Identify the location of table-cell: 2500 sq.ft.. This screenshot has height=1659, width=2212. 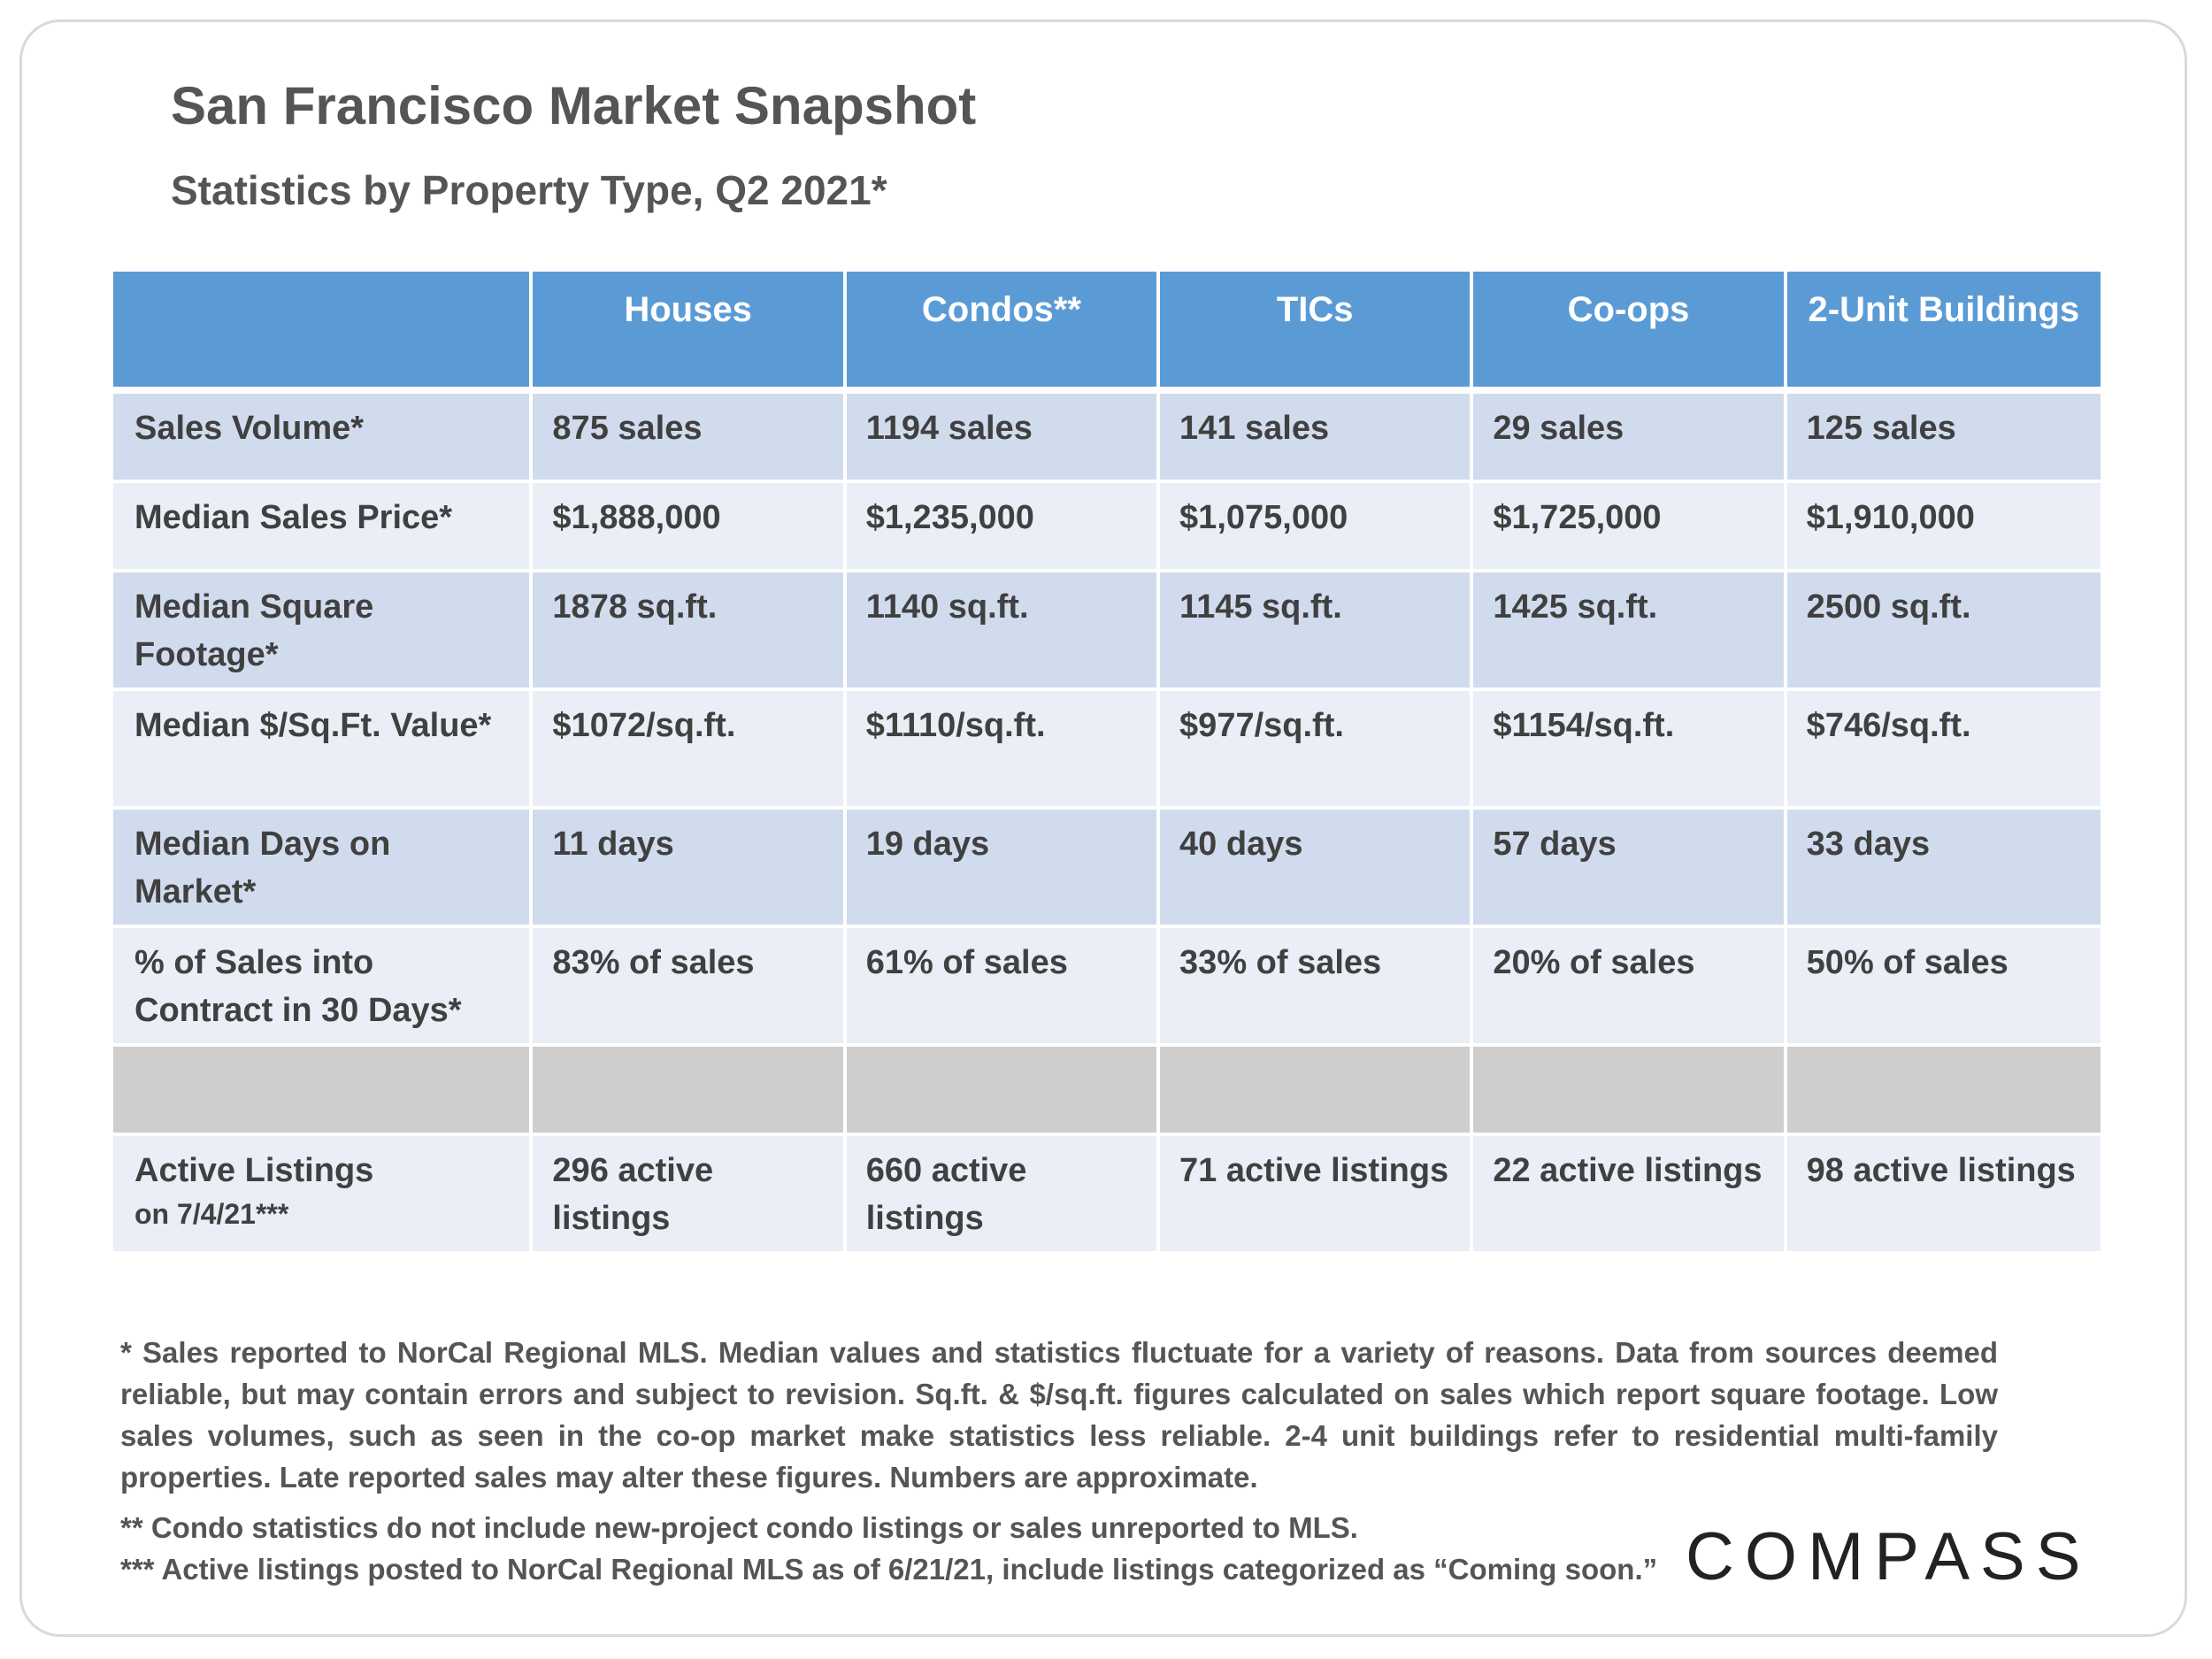
(1944, 632).